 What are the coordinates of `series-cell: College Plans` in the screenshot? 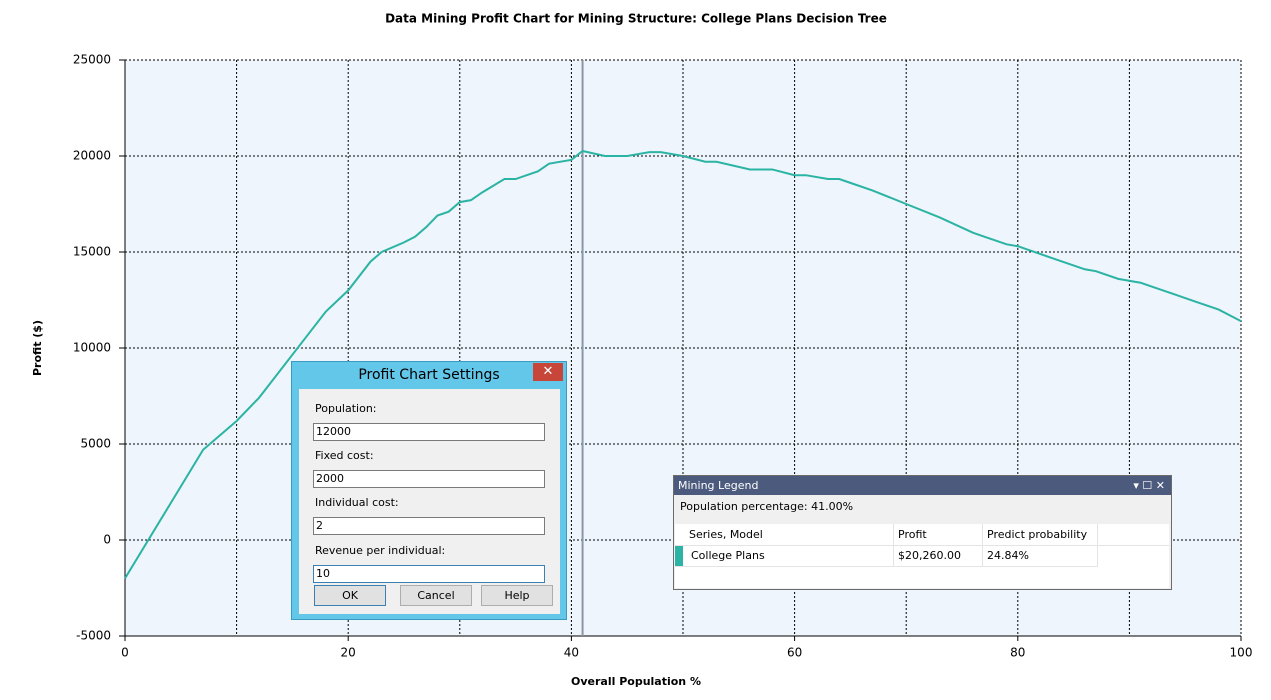 It's located at (784, 556).